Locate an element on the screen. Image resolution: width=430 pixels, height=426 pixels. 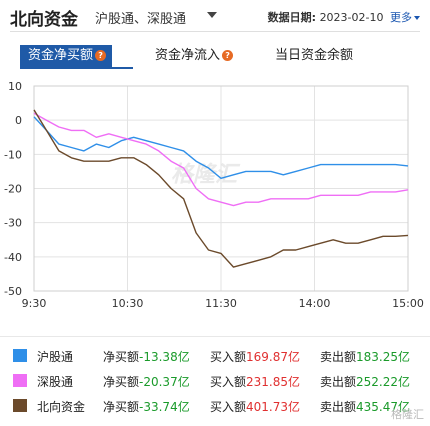
y-tick-label: -40 is located at coordinates (13, 257).